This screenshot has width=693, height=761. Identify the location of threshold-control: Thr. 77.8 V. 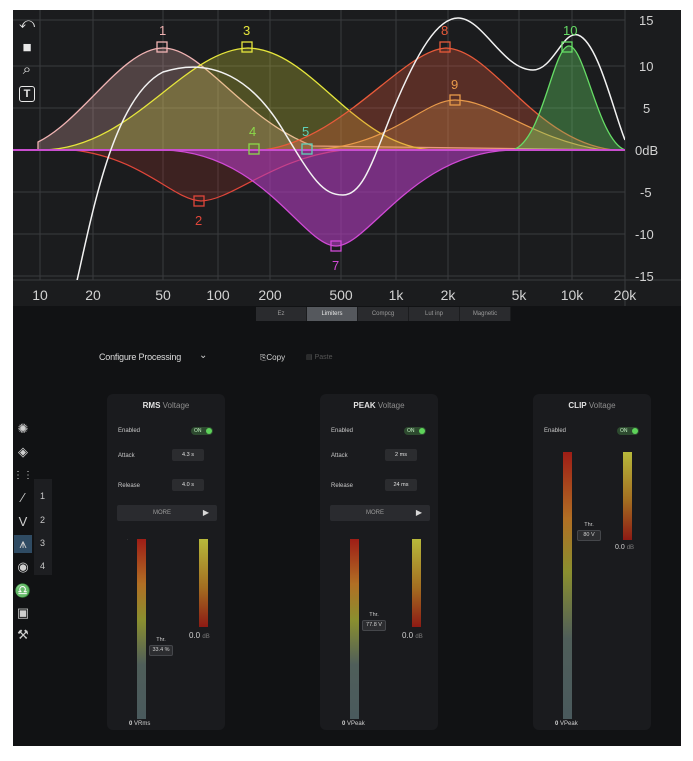
(374, 621).